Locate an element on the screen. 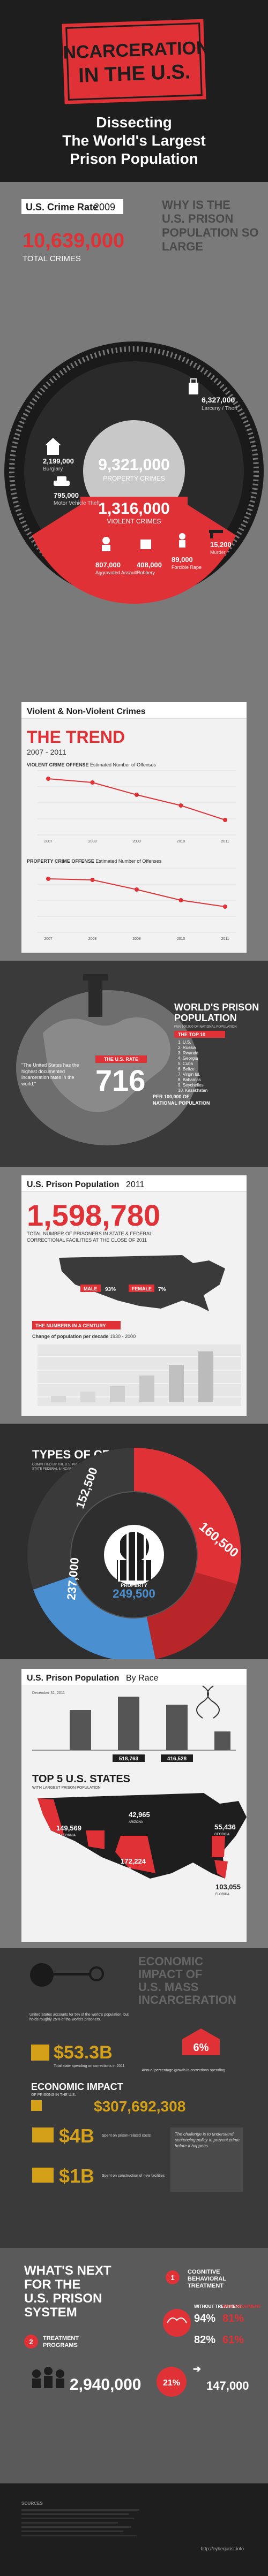 This screenshot has height=2576, width=268. race-bar-value-2: 416,528 is located at coordinates (177, 1759).